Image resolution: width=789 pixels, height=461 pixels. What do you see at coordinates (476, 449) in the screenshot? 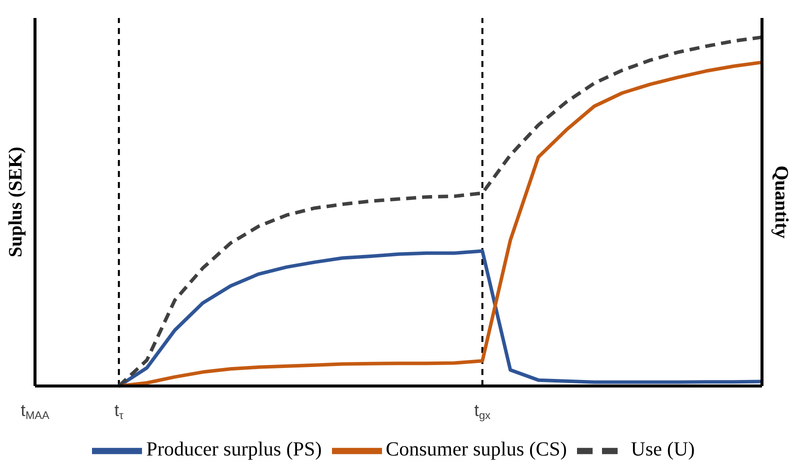
I see `legend-label: Consumer suplus (CS)` at bounding box center [476, 449].